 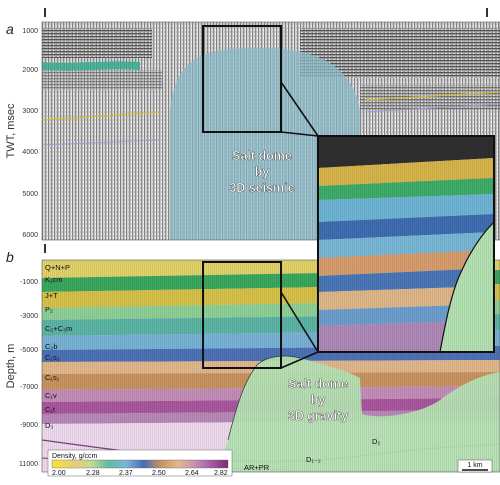 I want to click on legend-tick: 2.82, so click(x=221, y=473).